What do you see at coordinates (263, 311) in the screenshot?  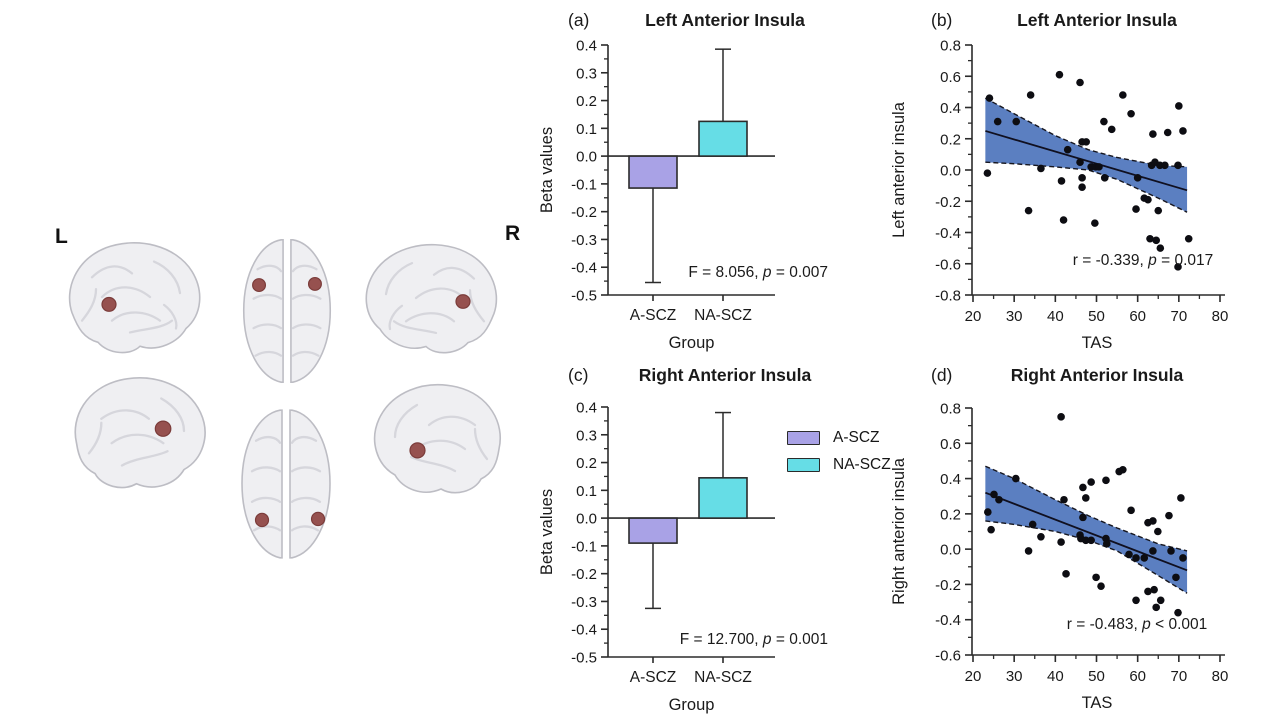 I see `brain-outline` at bounding box center [263, 311].